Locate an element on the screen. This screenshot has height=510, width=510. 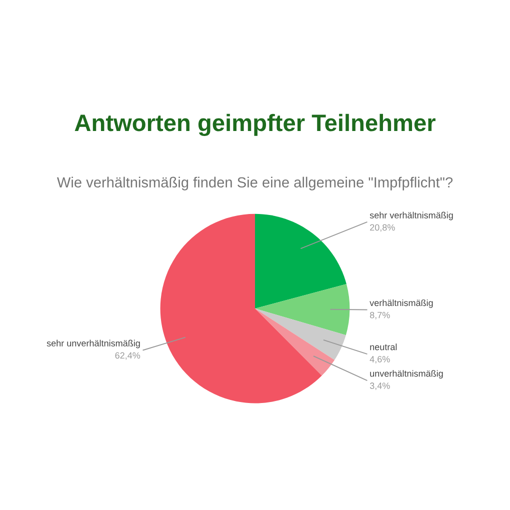
data-label: 62,4% is located at coordinates (127, 356).